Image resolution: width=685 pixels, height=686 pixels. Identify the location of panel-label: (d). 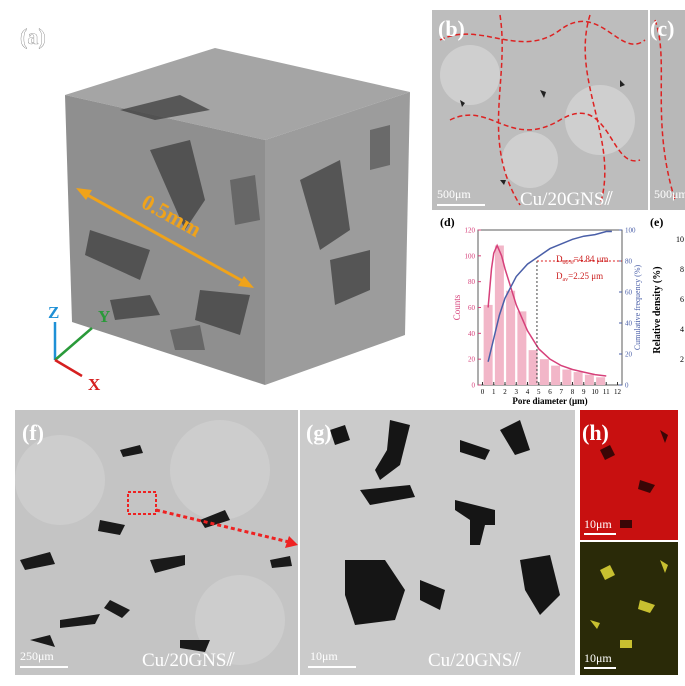
(447, 222).